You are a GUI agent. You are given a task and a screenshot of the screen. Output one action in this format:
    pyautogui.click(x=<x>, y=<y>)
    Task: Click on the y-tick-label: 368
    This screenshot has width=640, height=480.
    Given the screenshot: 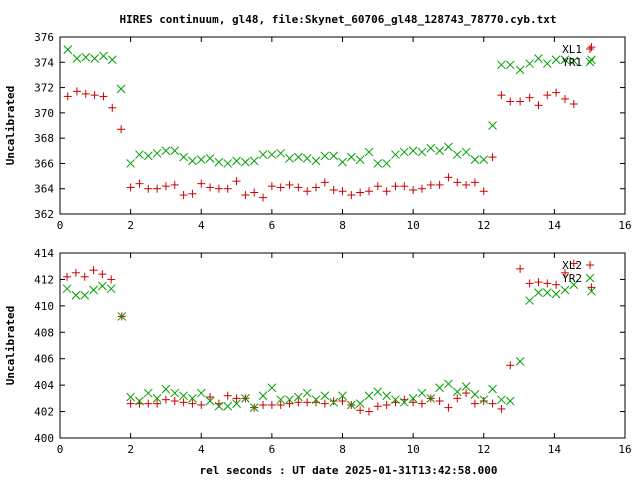 What is the action you would take?
    pyautogui.click(x=44, y=138)
    